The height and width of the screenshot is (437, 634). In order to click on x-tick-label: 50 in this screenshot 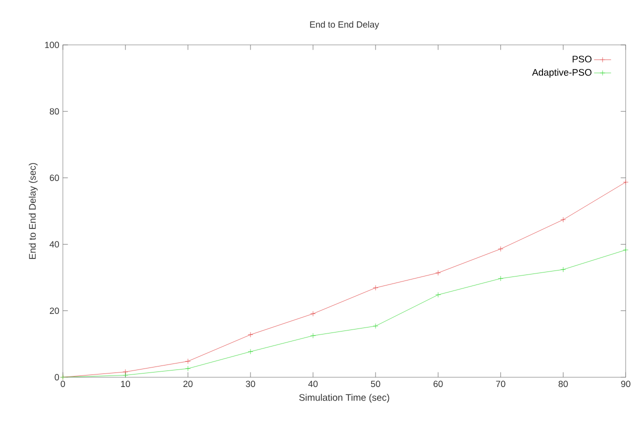, I will do `click(375, 384)`.